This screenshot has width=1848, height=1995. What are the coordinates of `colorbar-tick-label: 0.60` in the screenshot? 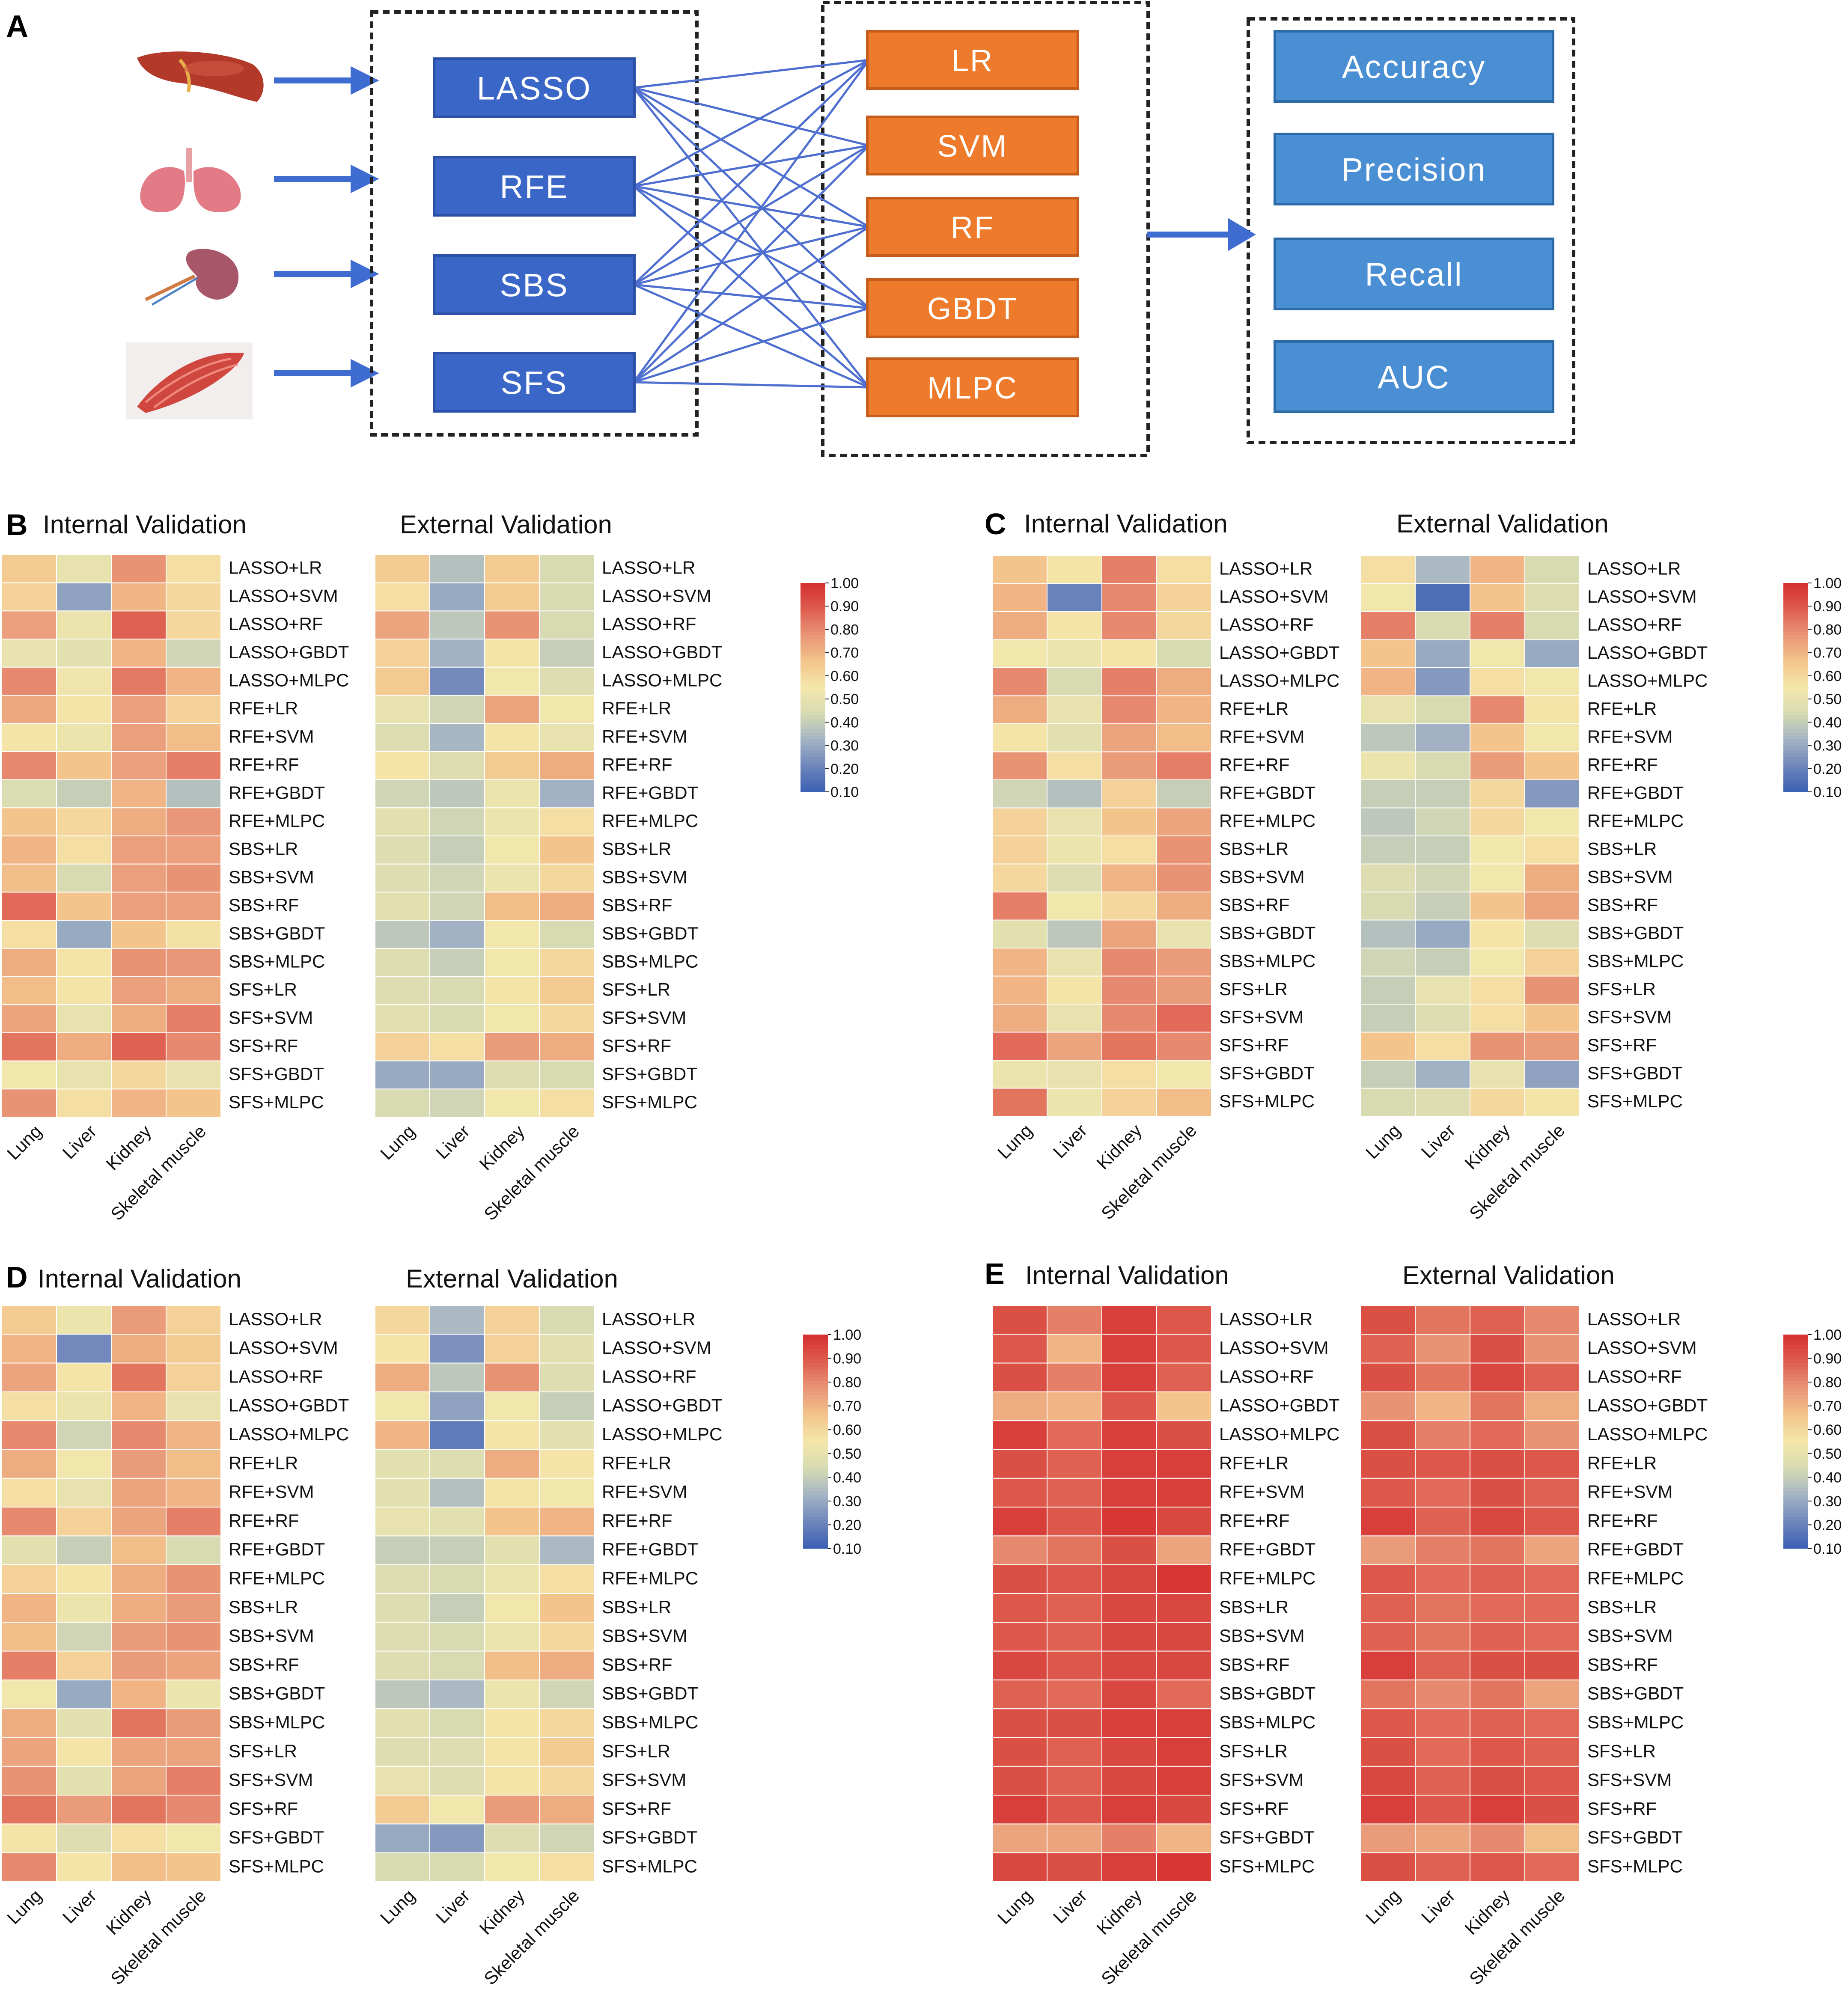 It's located at (1827, 676).